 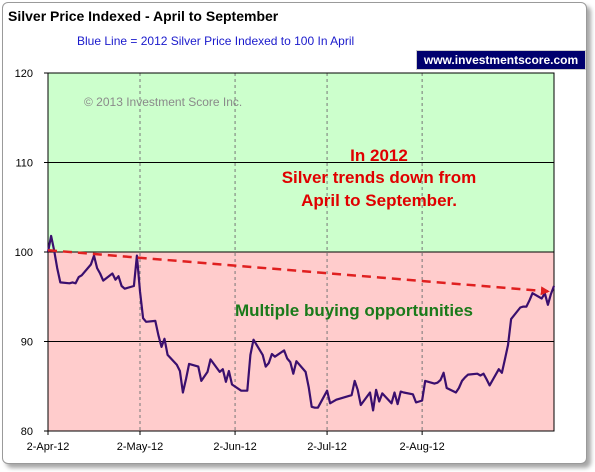 What do you see at coordinates (379, 200) in the screenshot?
I see `trend-annotation-line-3: April to September.` at bounding box center [379, 200].